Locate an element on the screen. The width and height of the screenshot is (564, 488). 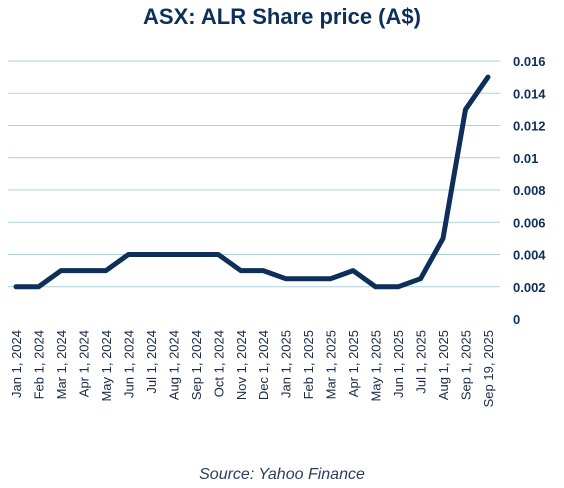
x-tick-label: May 1, 2025 is located at coordinates (376, 366).